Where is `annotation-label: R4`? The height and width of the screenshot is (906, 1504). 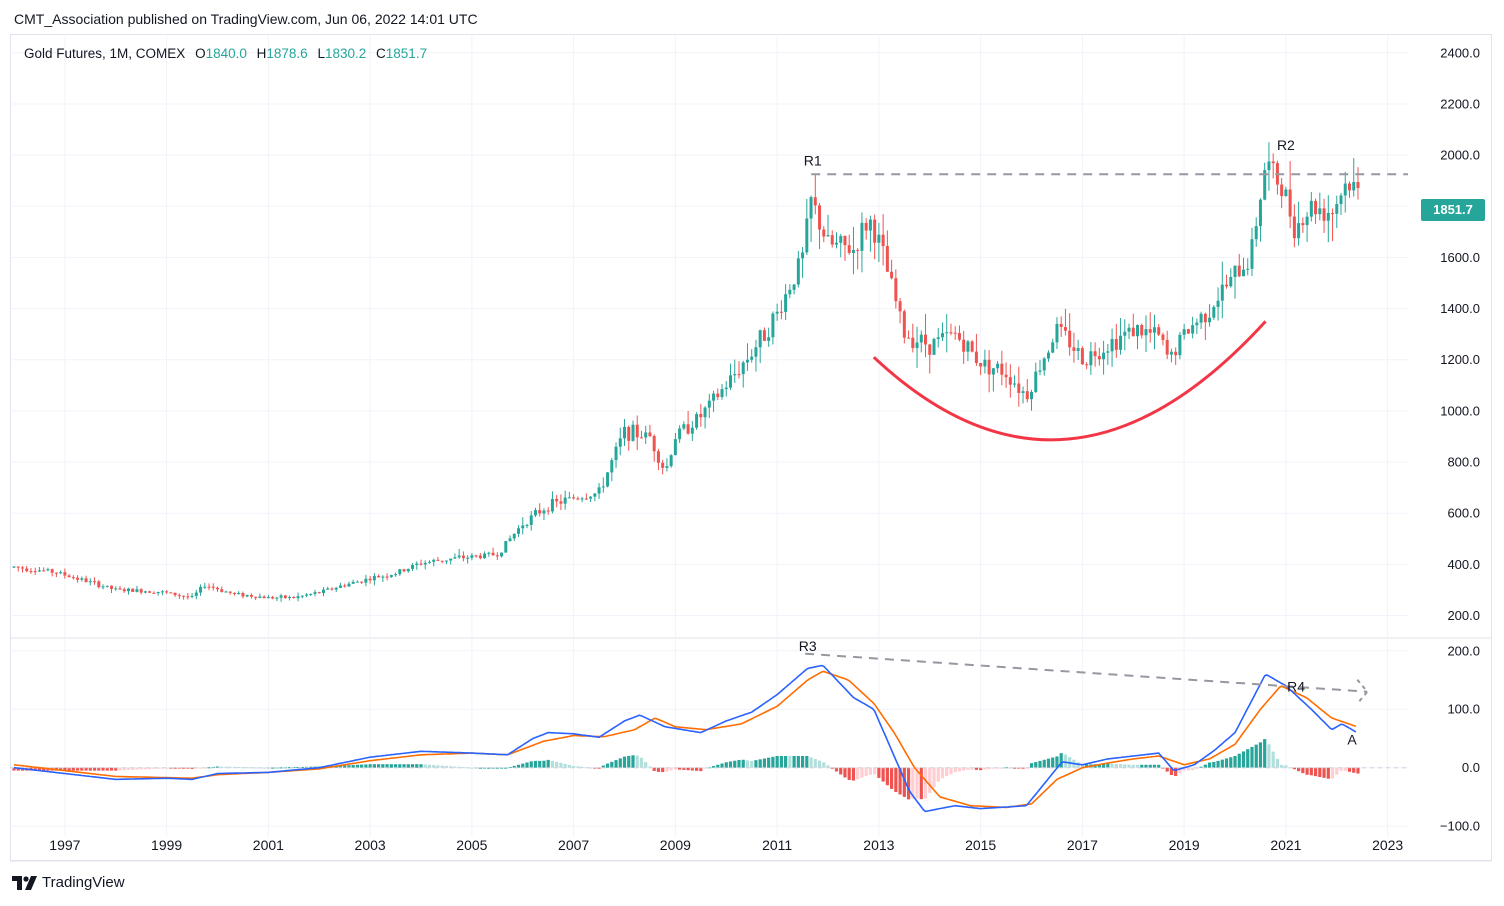 annotation-label: R4 is located at coordinates (1296, 687).